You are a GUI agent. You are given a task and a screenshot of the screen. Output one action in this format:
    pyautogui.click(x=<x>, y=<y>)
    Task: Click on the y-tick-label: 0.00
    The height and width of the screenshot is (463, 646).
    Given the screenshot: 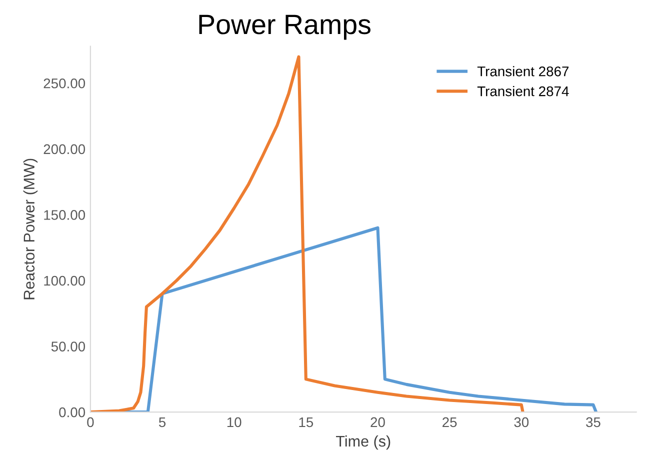 What is the action you would take?
    pyautogui.click(x=72, y=412)
    